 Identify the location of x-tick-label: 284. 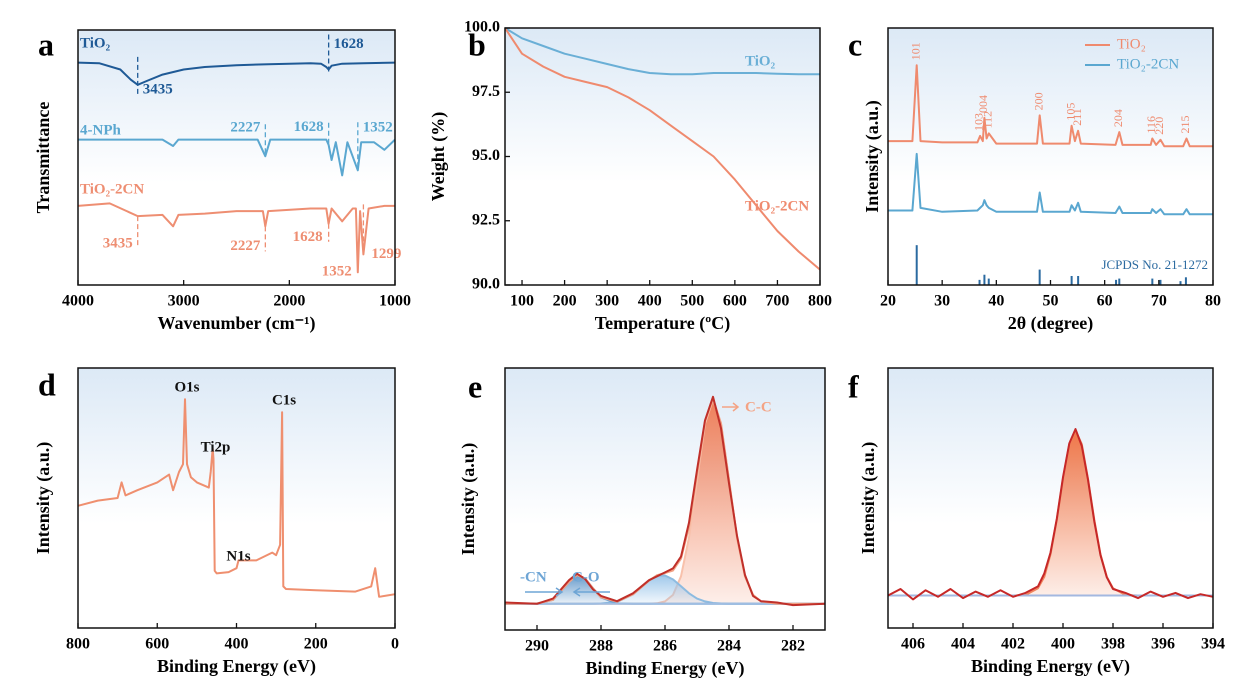
(729, 646).